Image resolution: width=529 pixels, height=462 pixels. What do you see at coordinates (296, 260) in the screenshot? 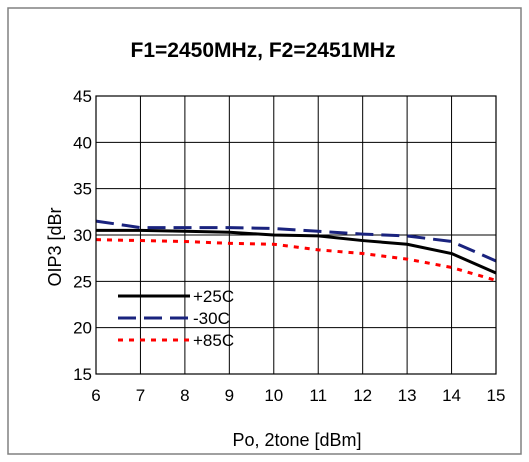
I see `series-line-85C` at bounding box center [296, 260].